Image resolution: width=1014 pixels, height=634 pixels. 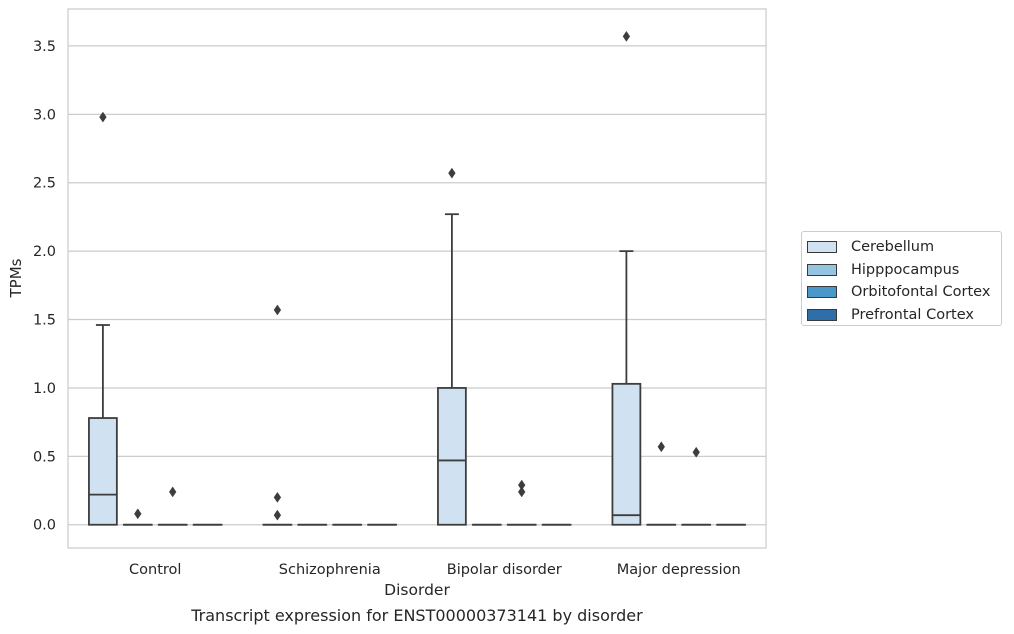 What do you see at coordinates (44, 184) in the screenshot?
I see `y-tick-label: 2.5` at bounding box center [44, 184].